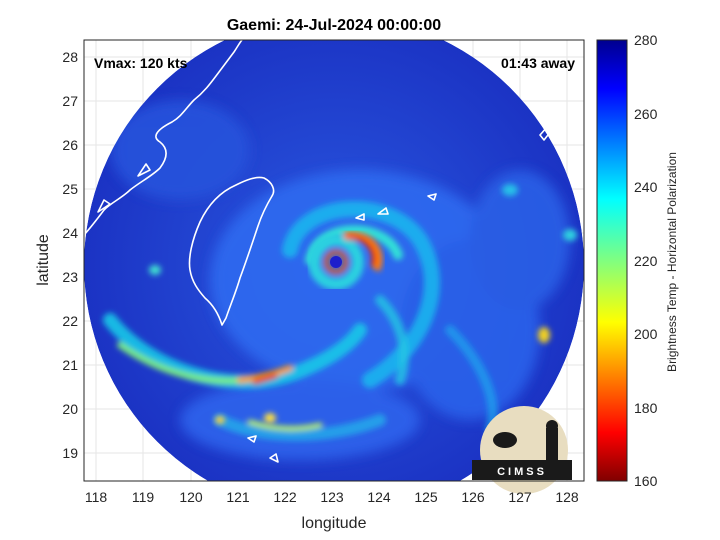 The image size is (720, 540). What do you see at coordinates (96, 497) in the screenshot?
I see `x-tick: 118` at bounding box center [96, 497].